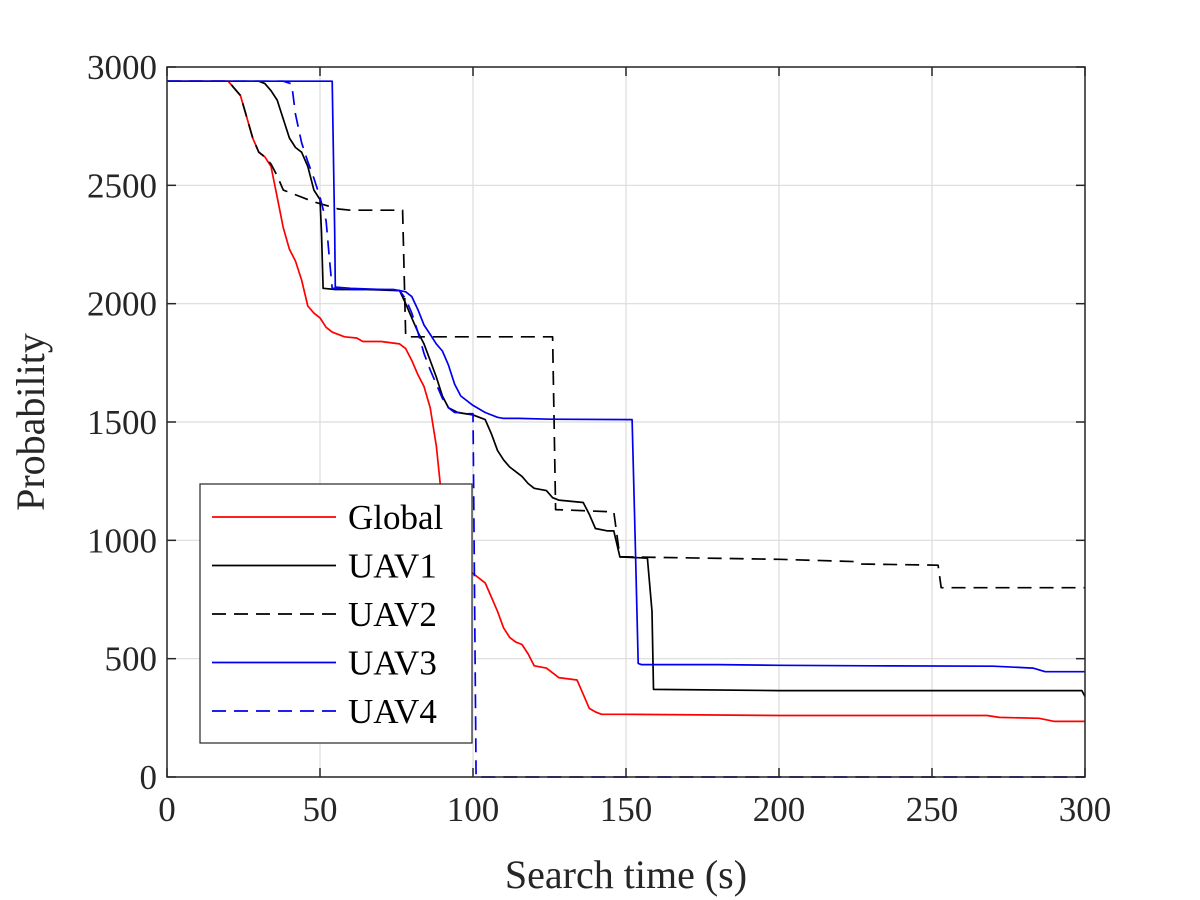  What do you see at coordinates (122, 540) in the screenshot?
I see `y-tick-label: 1000` at bounding box center [122, 540].